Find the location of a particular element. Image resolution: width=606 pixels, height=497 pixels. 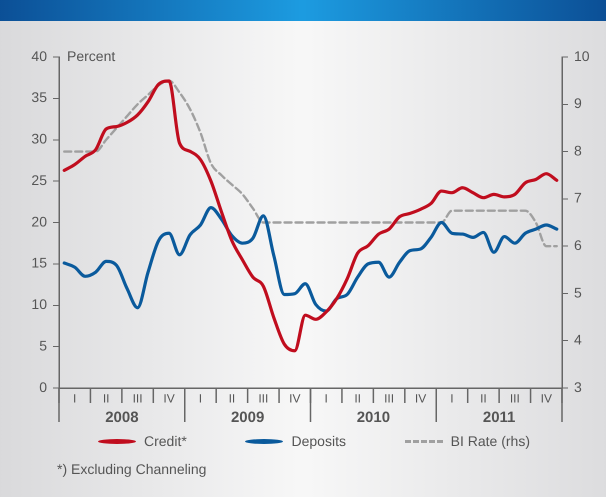

y-tick-label: 25 is located at coordinates (39, 180).